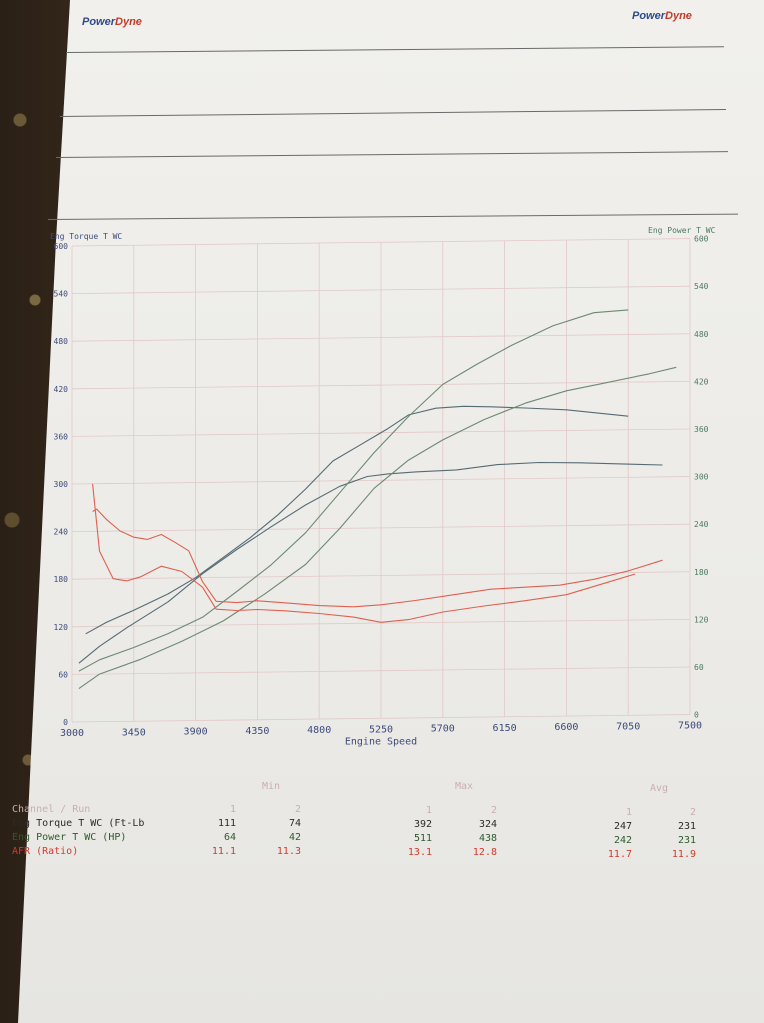 Image resolution: width=764 pixels, height=1023 pixels. I want to click on right-tick-label-9: 540, so click(701, 286).